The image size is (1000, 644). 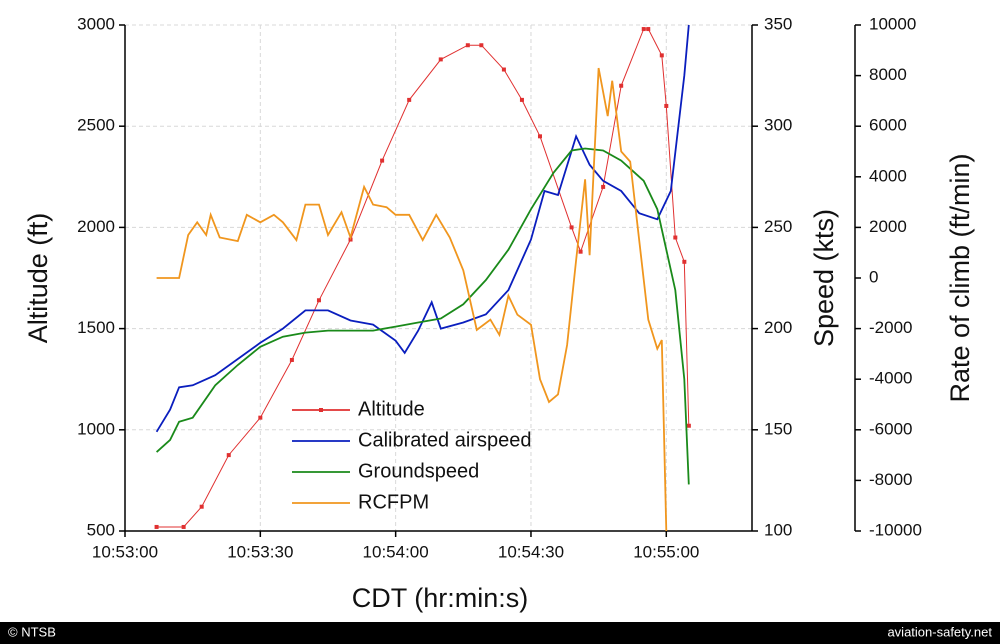 What do you see at coordinates (888, 226) in the screenshot?
I see `y3-tick-label: 2000` at bounding box center [888, 226].